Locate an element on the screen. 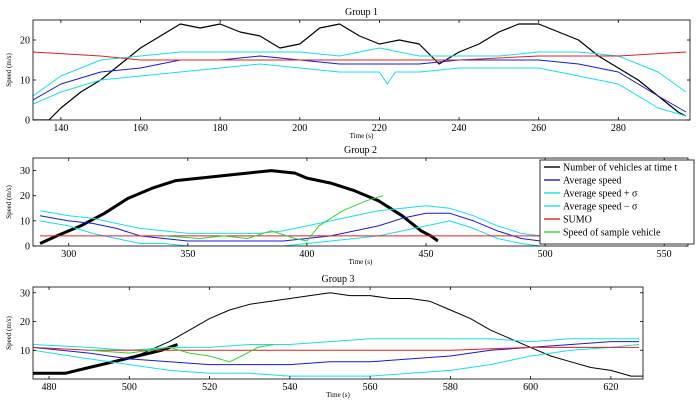 The image size is (697, 401). legend-item-label: Average speed + σ is located at coordinates (600, 194).